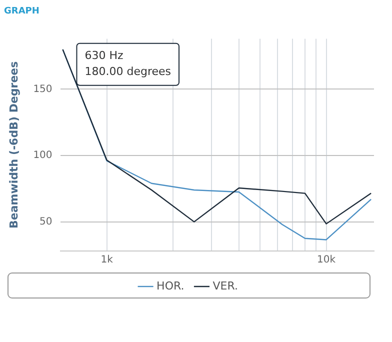 The image size is (392, 342). What do you see at coordinates (225, 285) in the screenshot?
I see `legend-label: VER.` at bounding box center [225, 285].